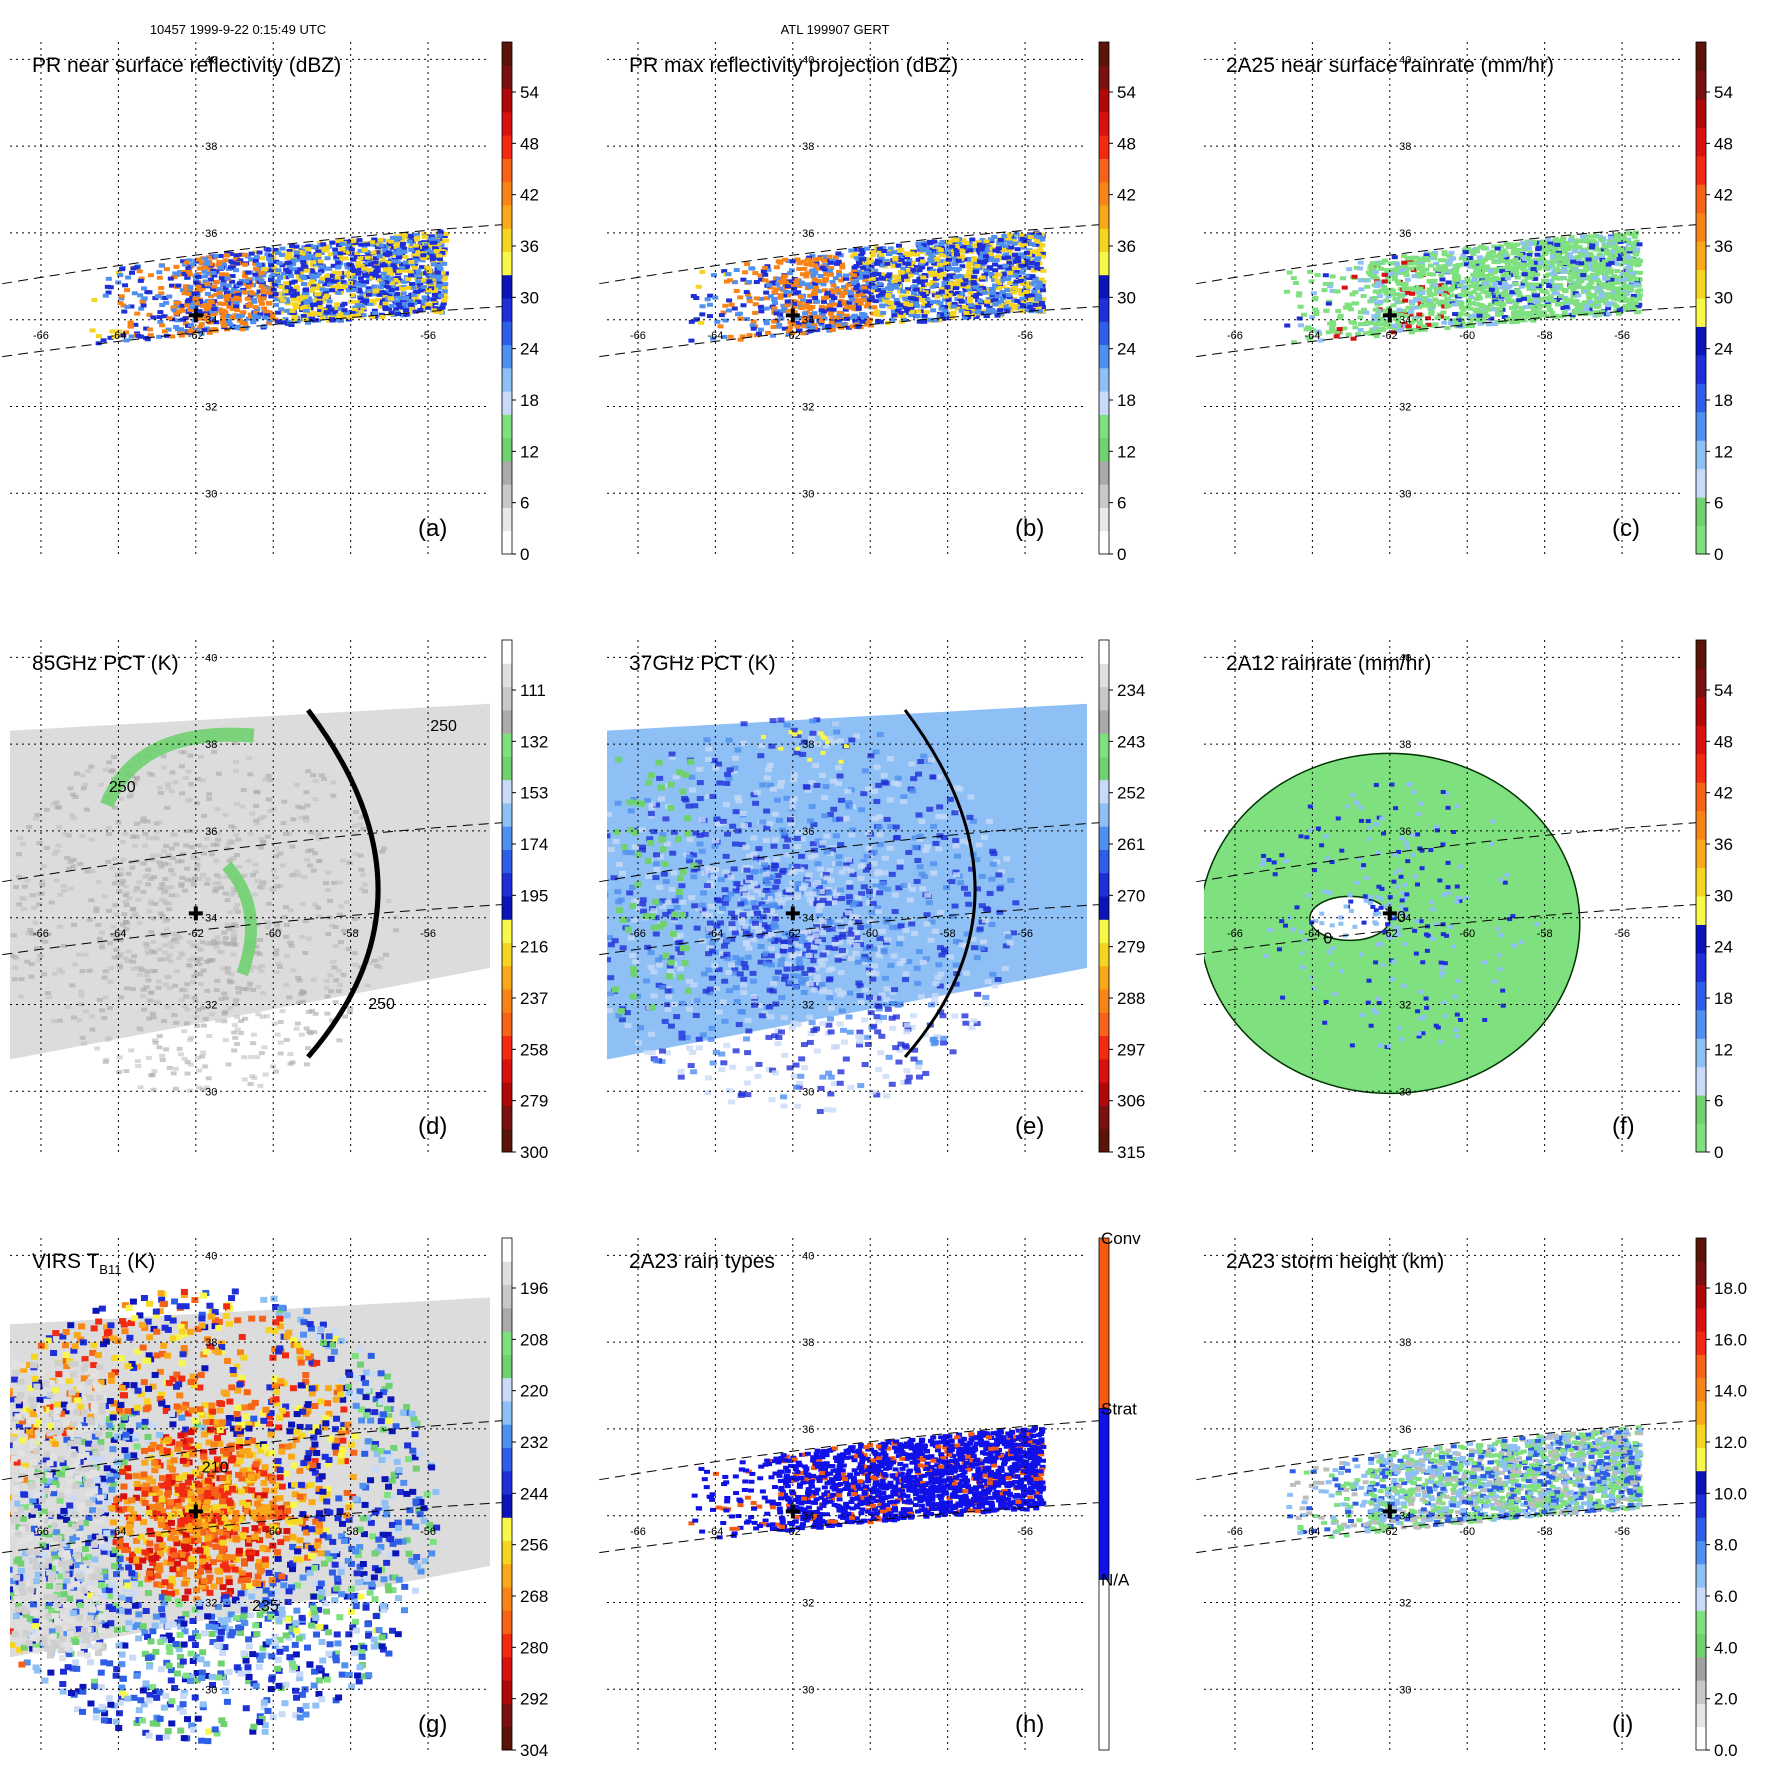  Describe the element at coordinates (792, 315) in the screenshot. I see `storm-center-marker` at that location.